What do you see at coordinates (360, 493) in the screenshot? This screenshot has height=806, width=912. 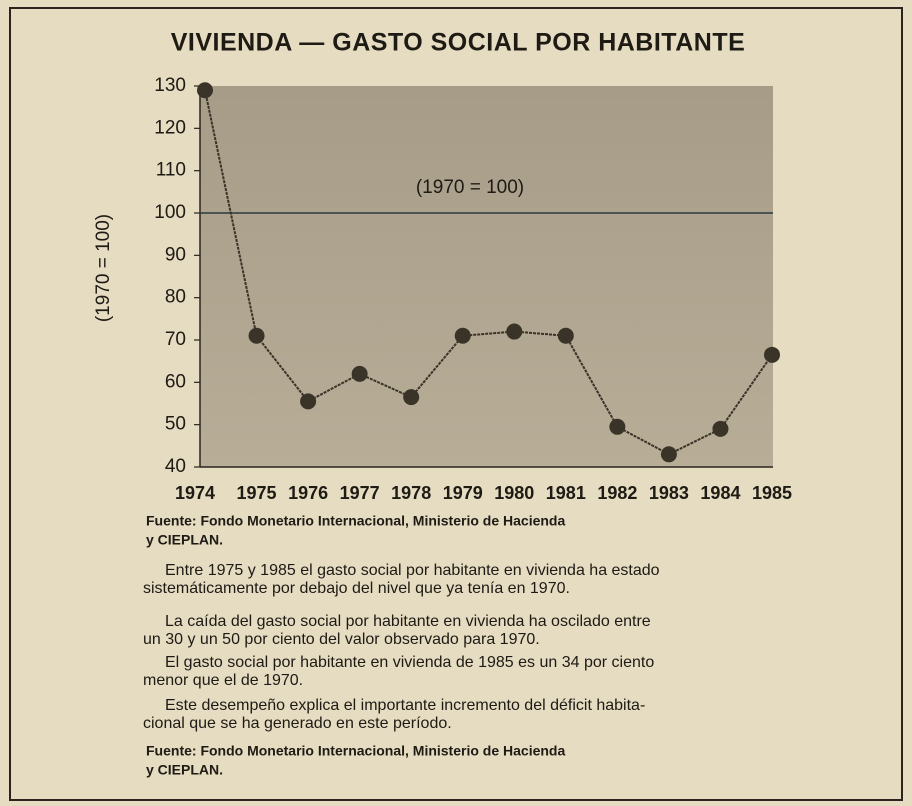 I see `x-tick-label: 1977` at bounding box center [360, 493].